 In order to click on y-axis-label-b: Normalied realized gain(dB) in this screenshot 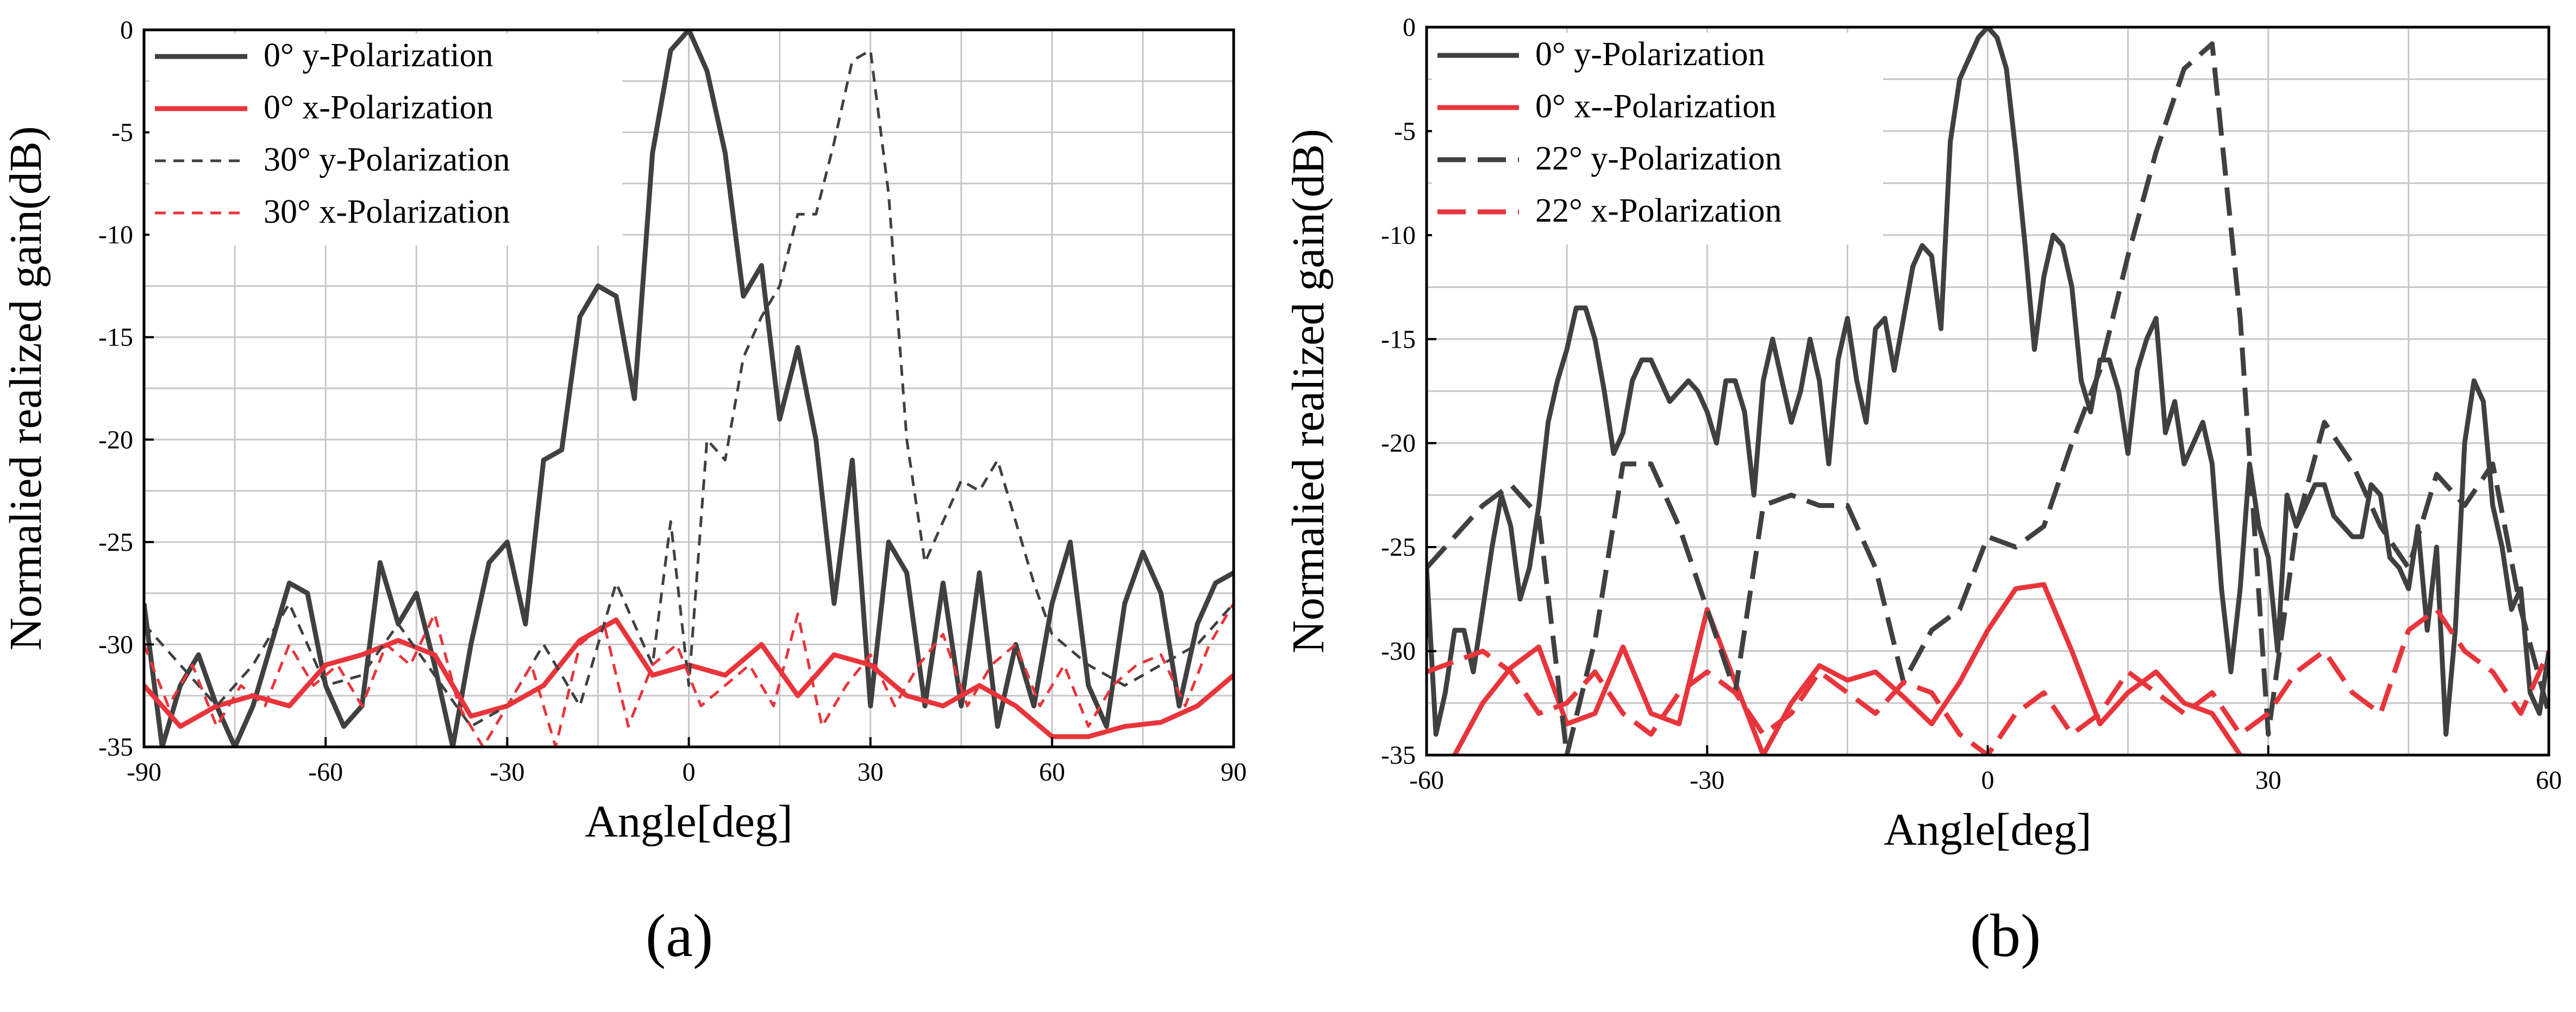, I will do `click(1308, 391)`.